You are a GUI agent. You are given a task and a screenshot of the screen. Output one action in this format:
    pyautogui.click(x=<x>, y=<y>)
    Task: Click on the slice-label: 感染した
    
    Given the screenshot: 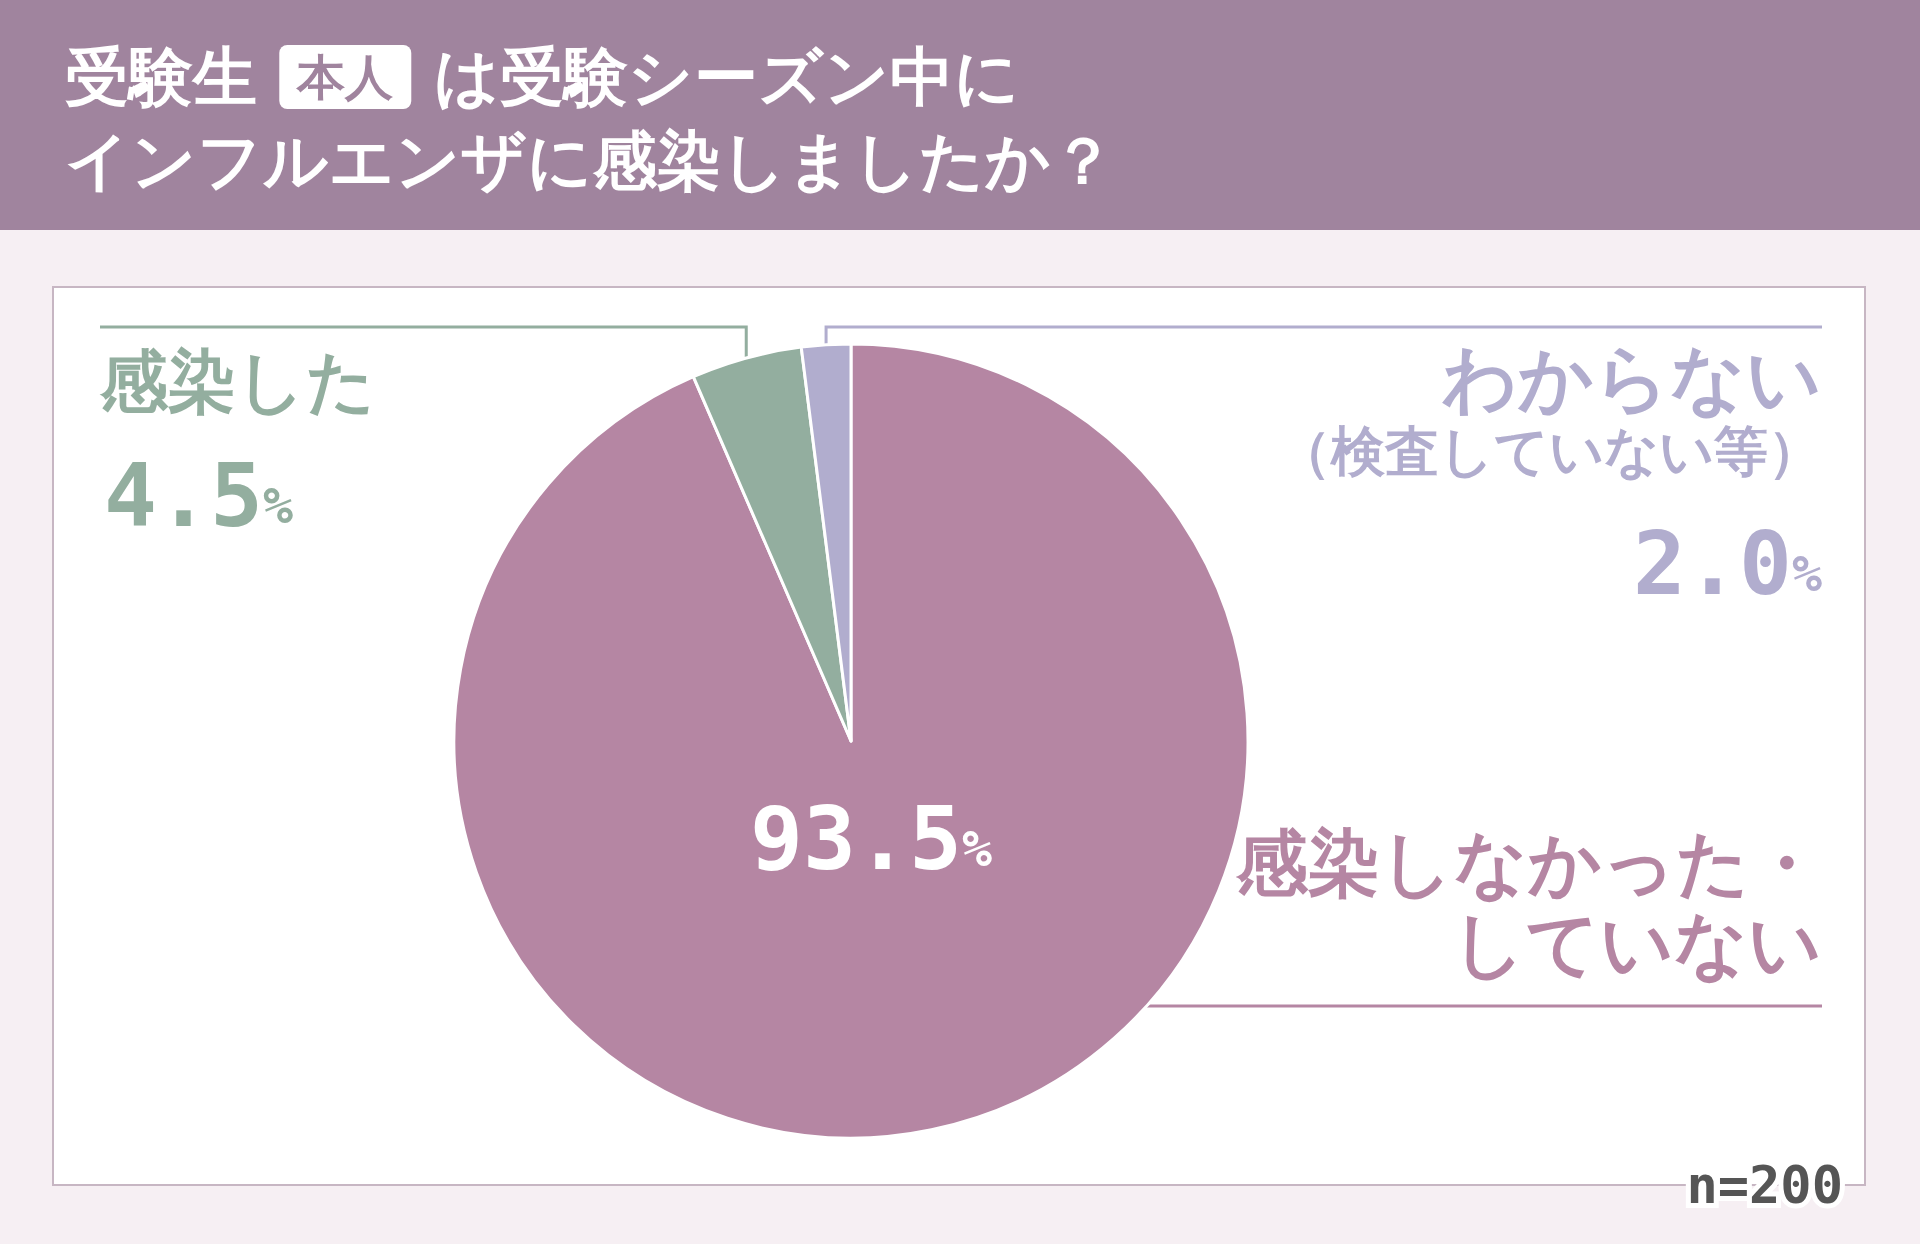 What is the action you would take?
    pyautogui.click(x=237, y=381)
    